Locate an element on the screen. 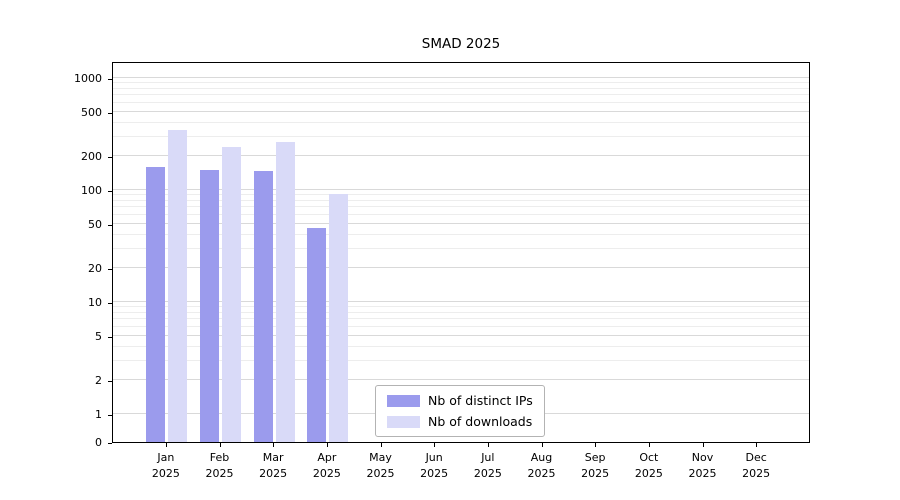  y-tick-label: 5 is located at coordinates (98, 336).